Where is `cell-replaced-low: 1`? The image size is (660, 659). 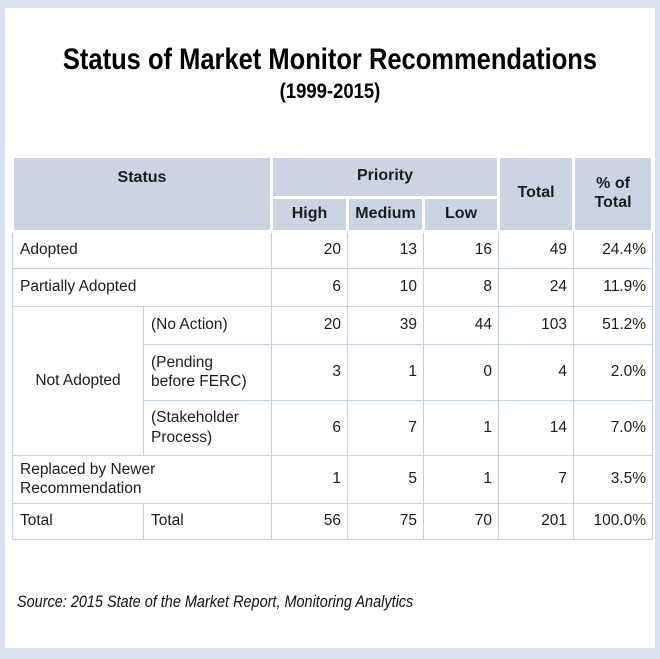 cell-replaced-low: 1 is located at coordinates (461, 479).